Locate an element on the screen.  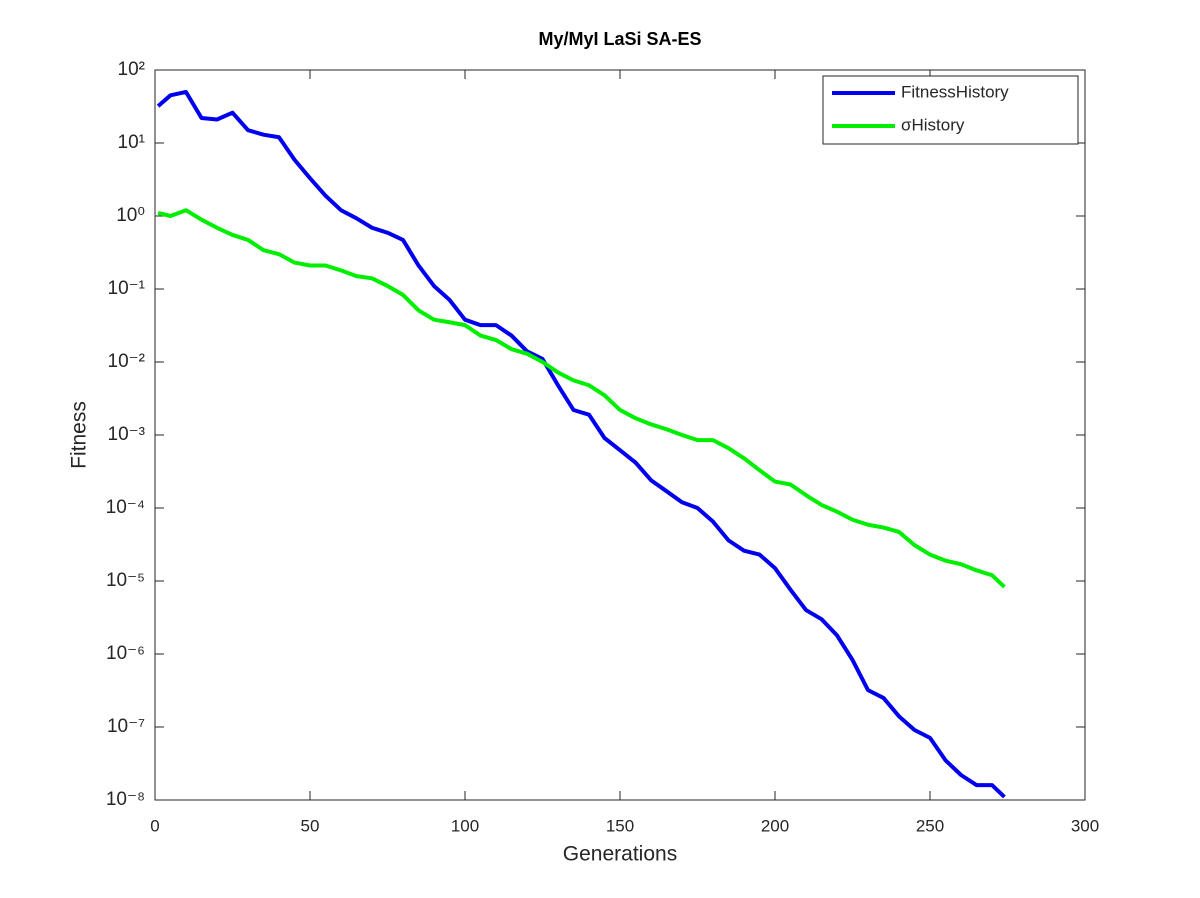
y-axis-label: Fitness is located at coordinates (79, 435).